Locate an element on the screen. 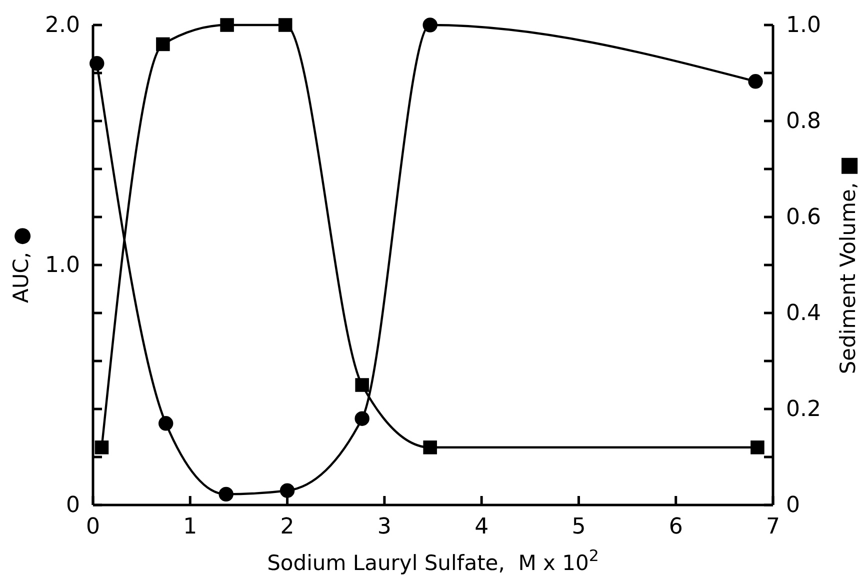 This screenshot has height=578, width=868. y2-tick-label: 1.0 is located at coordinates (803, 25).